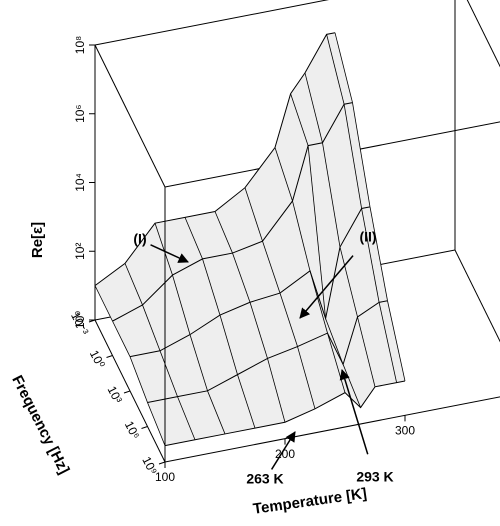  I want to click on annotation: (I), so click(139, 239).